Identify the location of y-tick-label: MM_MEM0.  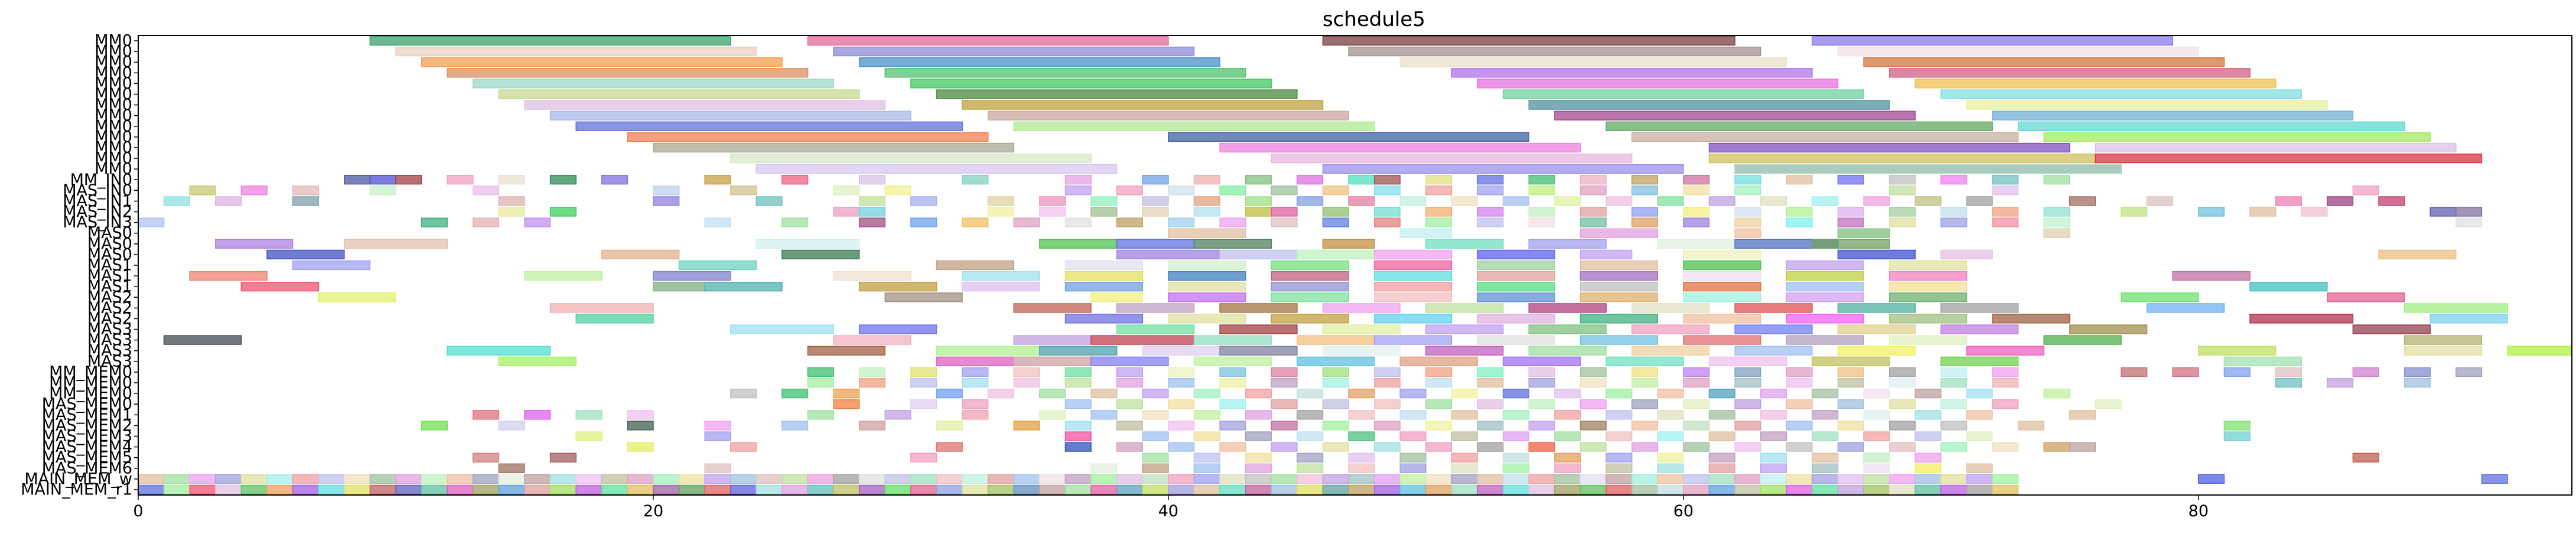
(90, 372).